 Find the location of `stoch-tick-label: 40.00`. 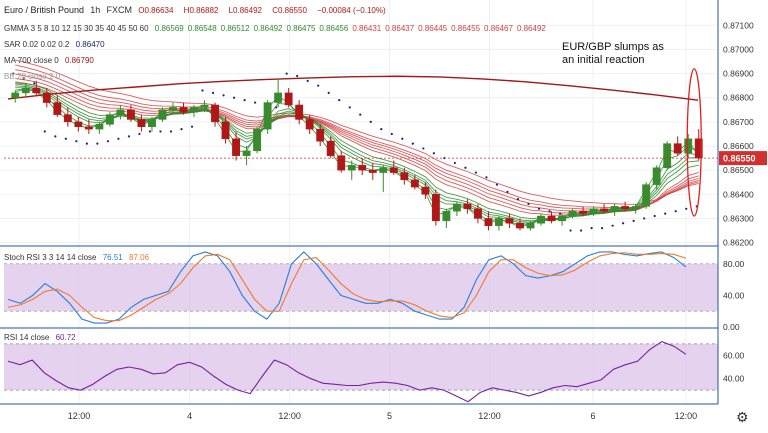

stoch-tick-label: 40.00 is located at coordinates (734, 295).